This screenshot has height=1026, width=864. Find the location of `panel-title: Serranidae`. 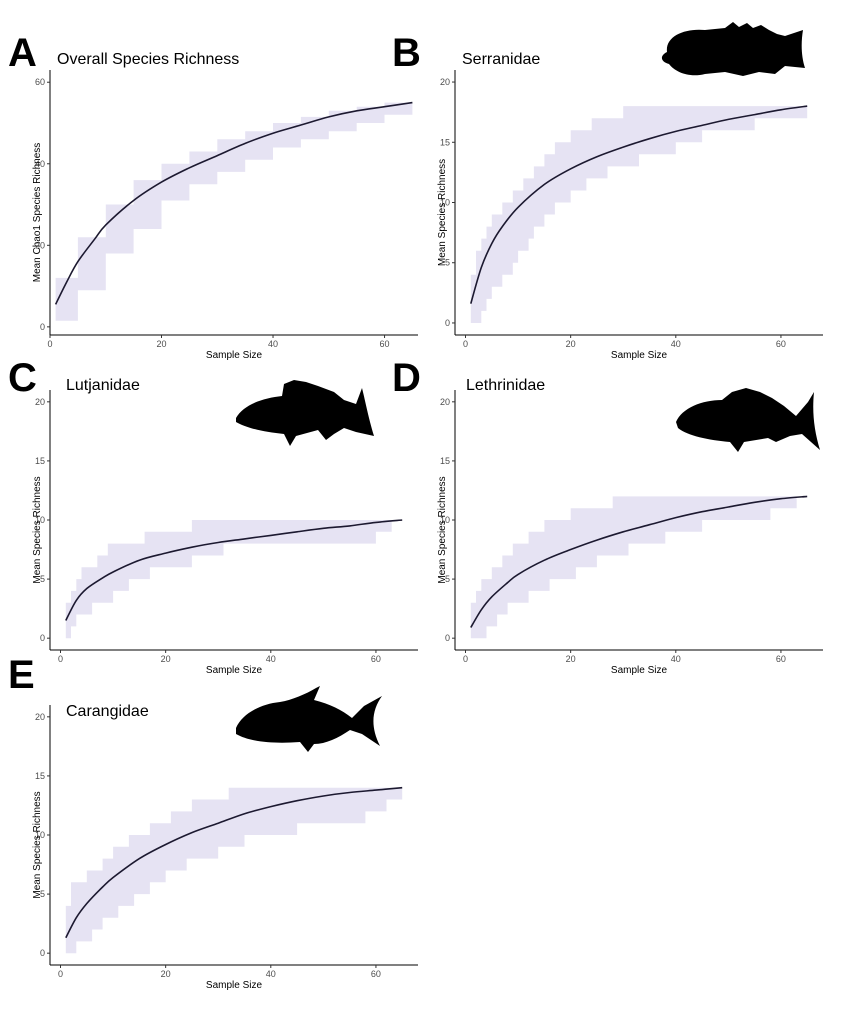

panel-title: Serranidae is located at coordinates (501, 59).